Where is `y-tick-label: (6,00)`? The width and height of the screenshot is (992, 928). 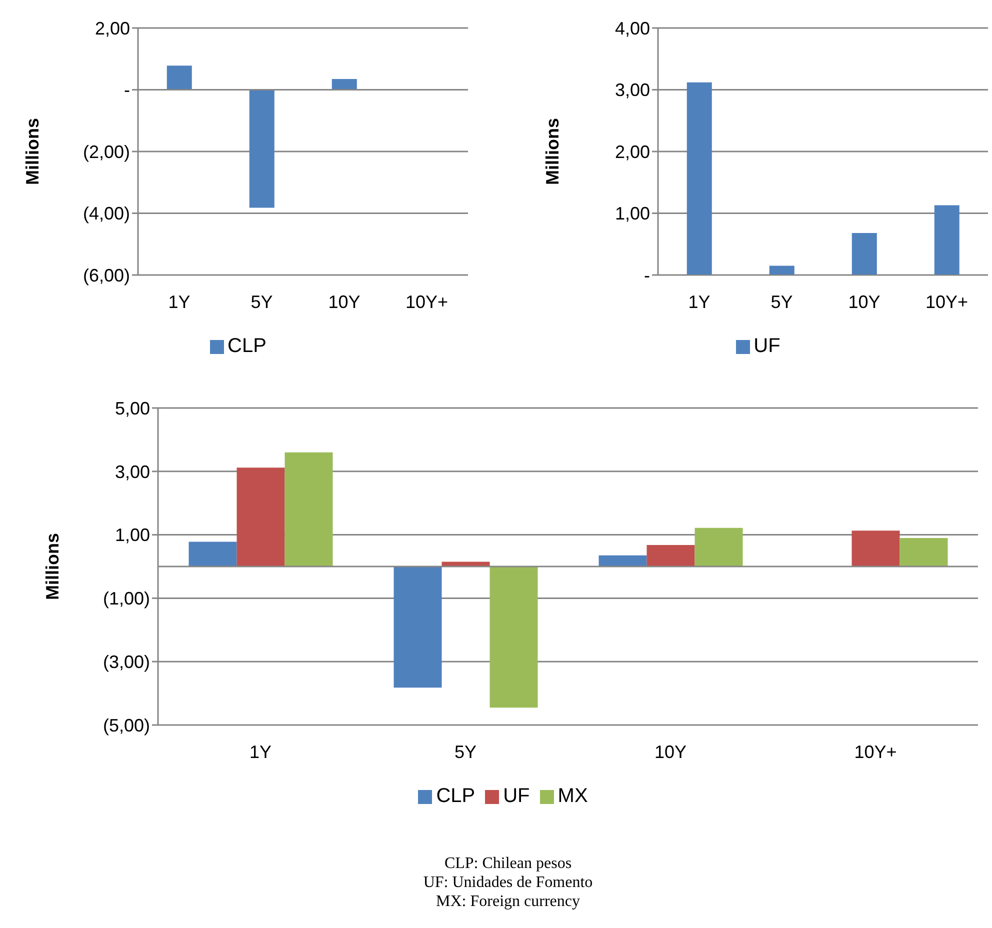
y-tick-label: (6,00) is located at coordinates (106, 275).